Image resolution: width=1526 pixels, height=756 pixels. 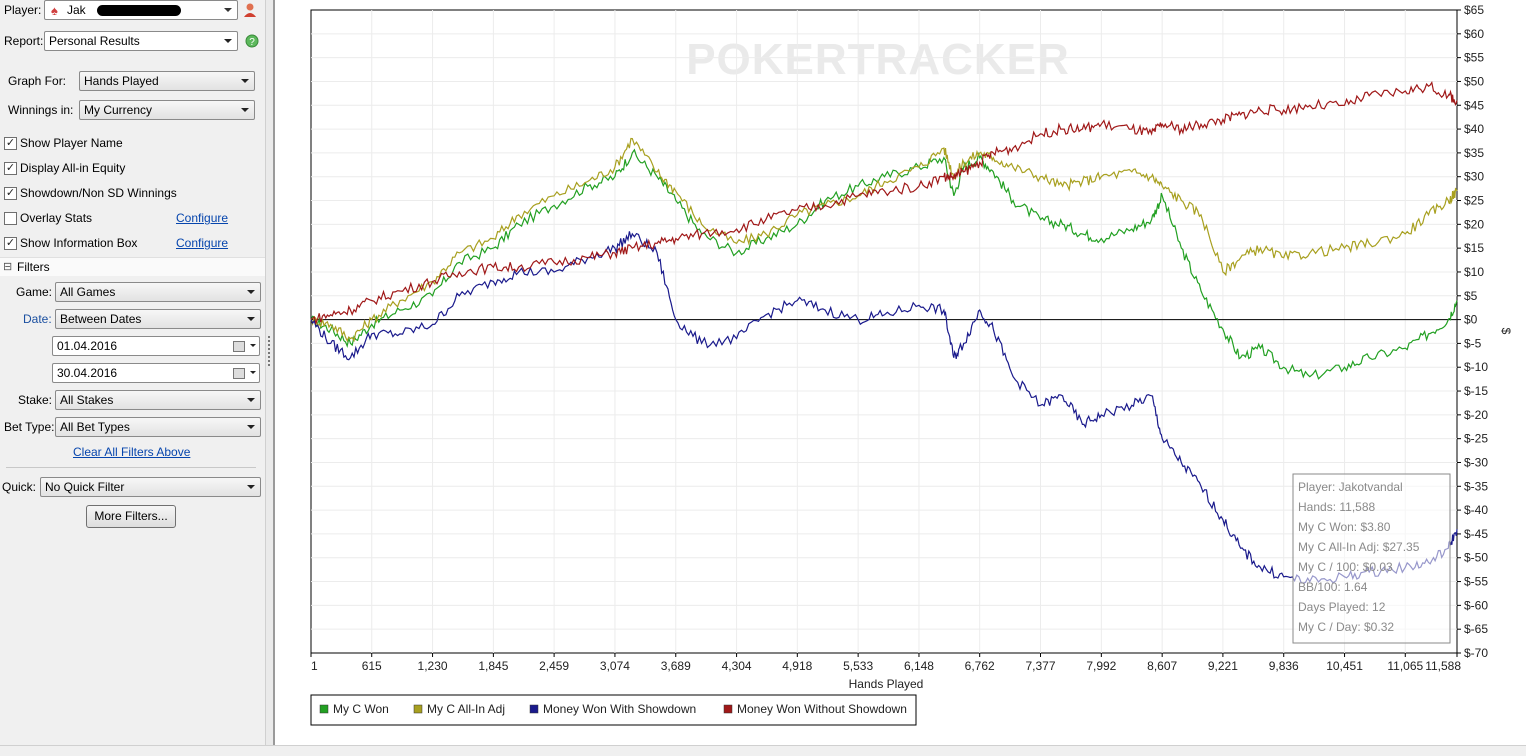 I want to click on player-select: ♠ Jak, so click(x=141, y=10).